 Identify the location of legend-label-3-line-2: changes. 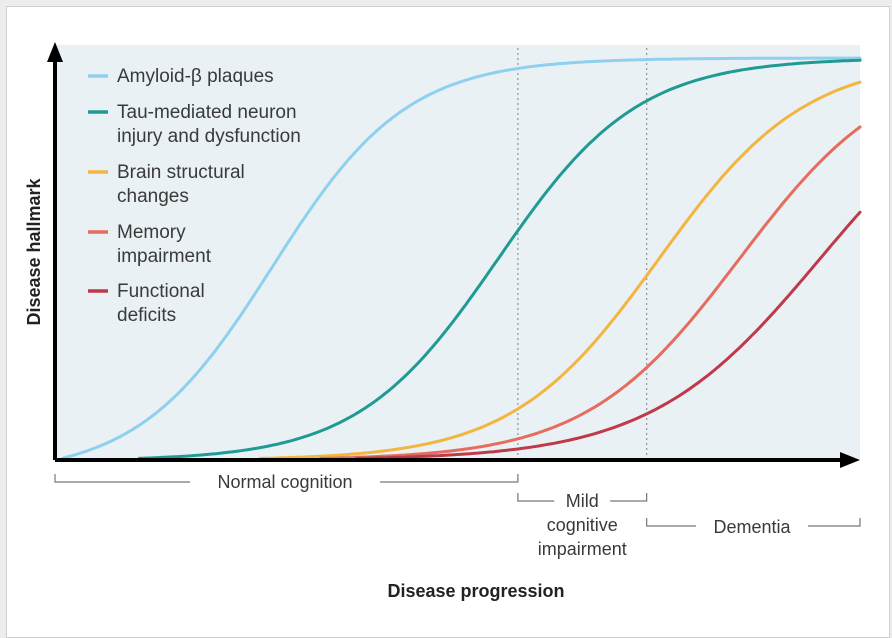
(153, 196).